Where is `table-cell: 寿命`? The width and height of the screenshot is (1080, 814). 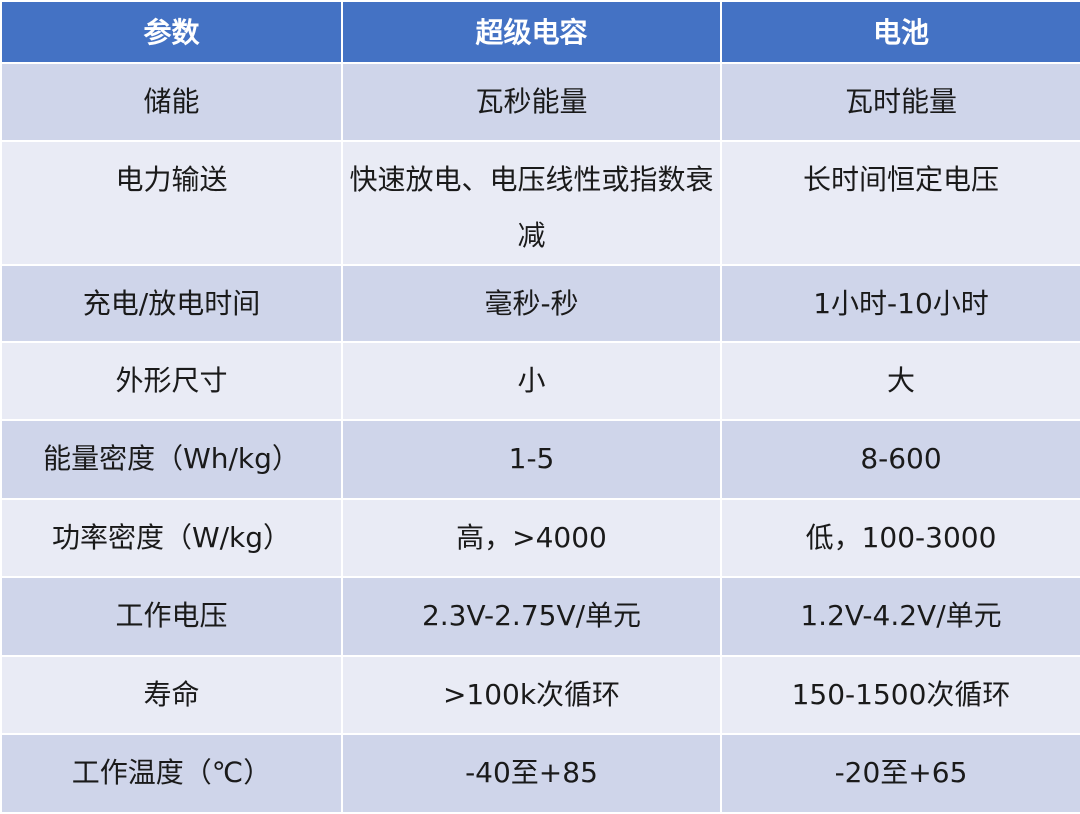 table-cell: 寿命 is located at coordinates (171, 695).